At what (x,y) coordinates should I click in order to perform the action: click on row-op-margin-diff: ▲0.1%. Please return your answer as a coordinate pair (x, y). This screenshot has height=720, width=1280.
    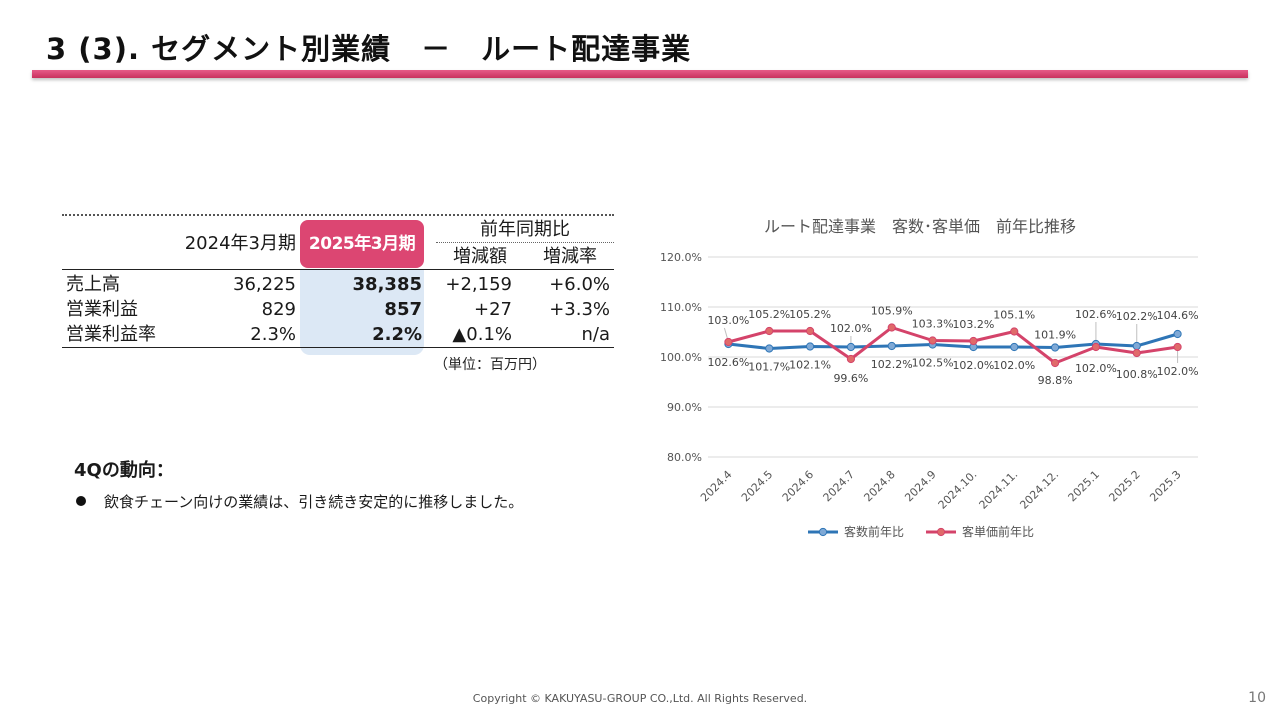
    Looking at the image, I should click on (482, 334).